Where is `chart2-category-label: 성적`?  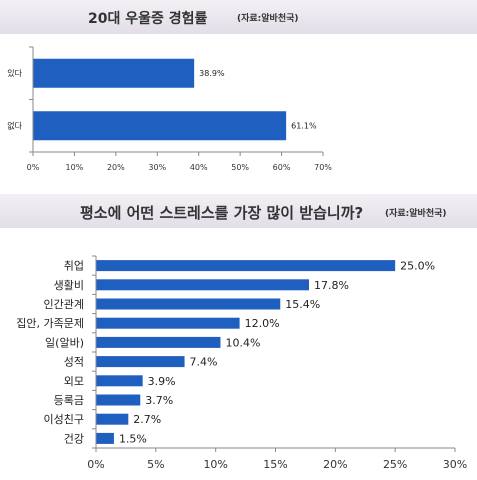 chart2-category-label: 성적 is located at coordinates (74, 362).